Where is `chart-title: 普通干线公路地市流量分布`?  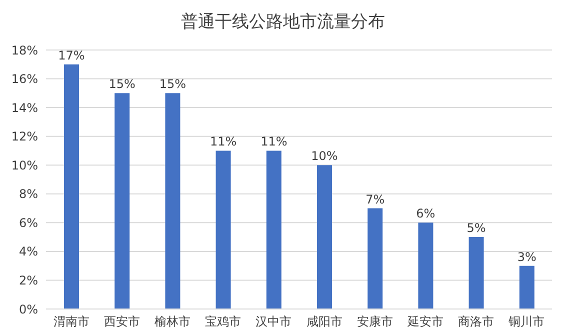
chart-title: 普通干线公路地市流量分布 is located at coordinates (283, 22).